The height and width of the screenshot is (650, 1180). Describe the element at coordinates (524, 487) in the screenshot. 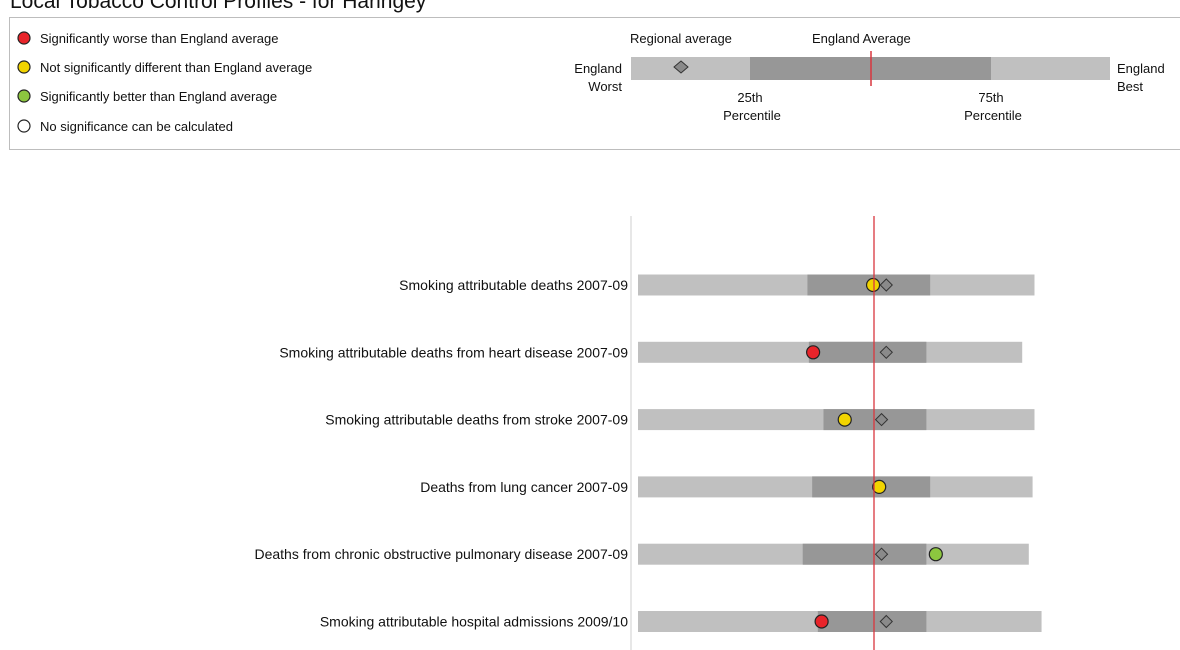

I see `indicator-label: Deaths from lung cancer 2007-09` at that location.